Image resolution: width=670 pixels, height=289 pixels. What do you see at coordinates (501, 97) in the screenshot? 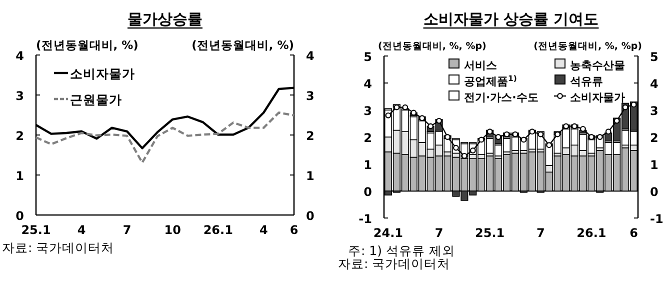
I see `legend-label: 전기·가스·수도` at bounding box center [501, 97].